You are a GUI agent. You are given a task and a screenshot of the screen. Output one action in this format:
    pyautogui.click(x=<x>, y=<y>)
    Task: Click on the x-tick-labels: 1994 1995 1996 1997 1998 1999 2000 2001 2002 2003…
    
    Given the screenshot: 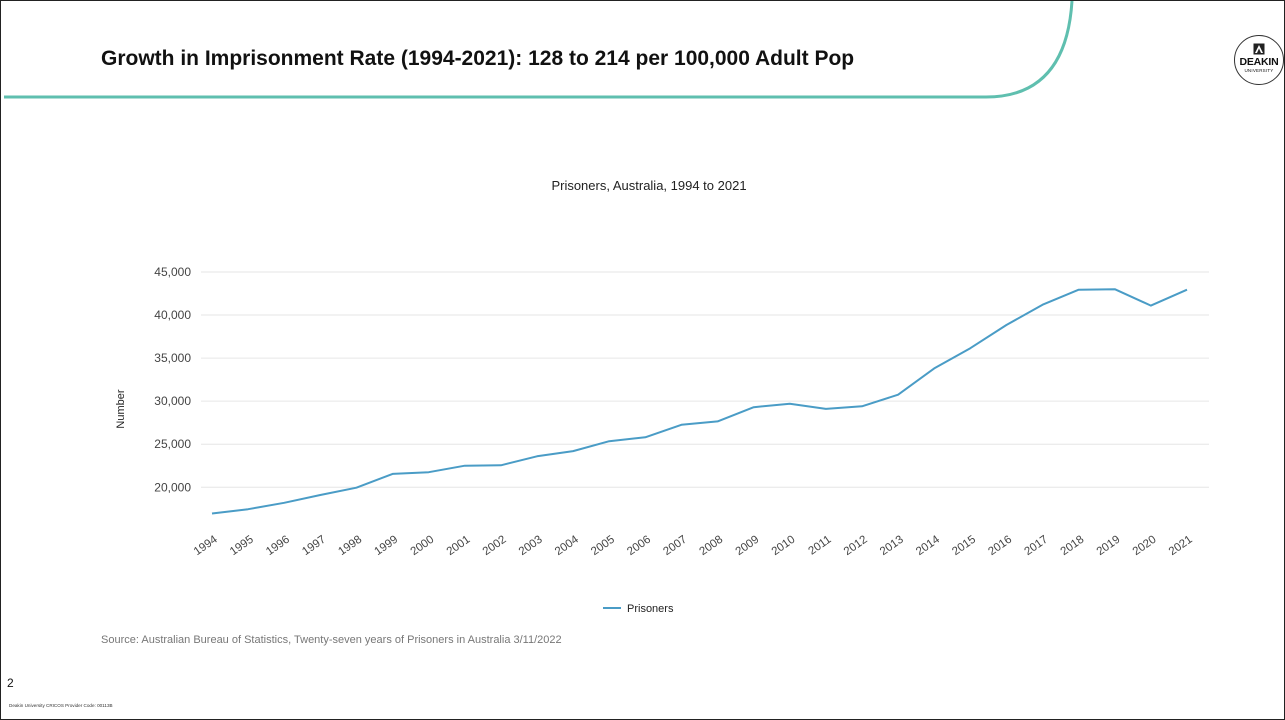 What is the action you would take?
    pyautogui.click(x=693, y=545)
    